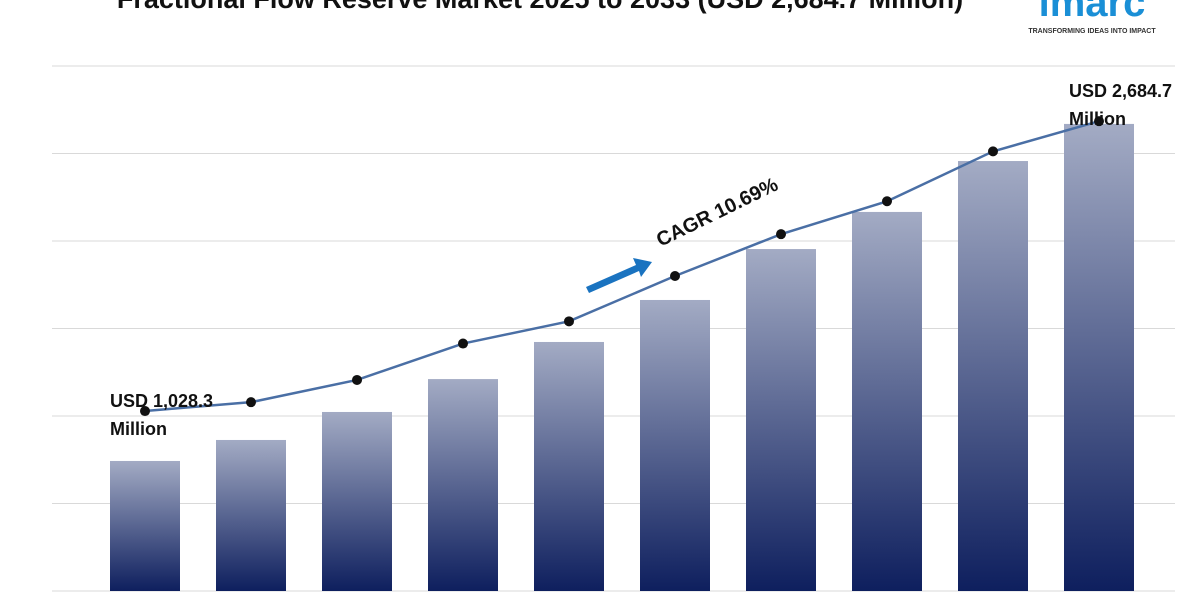  What do you see at coordinates (1092, 12) in the screenshot?
I see `logo: imarc` at bounding box center [1092, 12].